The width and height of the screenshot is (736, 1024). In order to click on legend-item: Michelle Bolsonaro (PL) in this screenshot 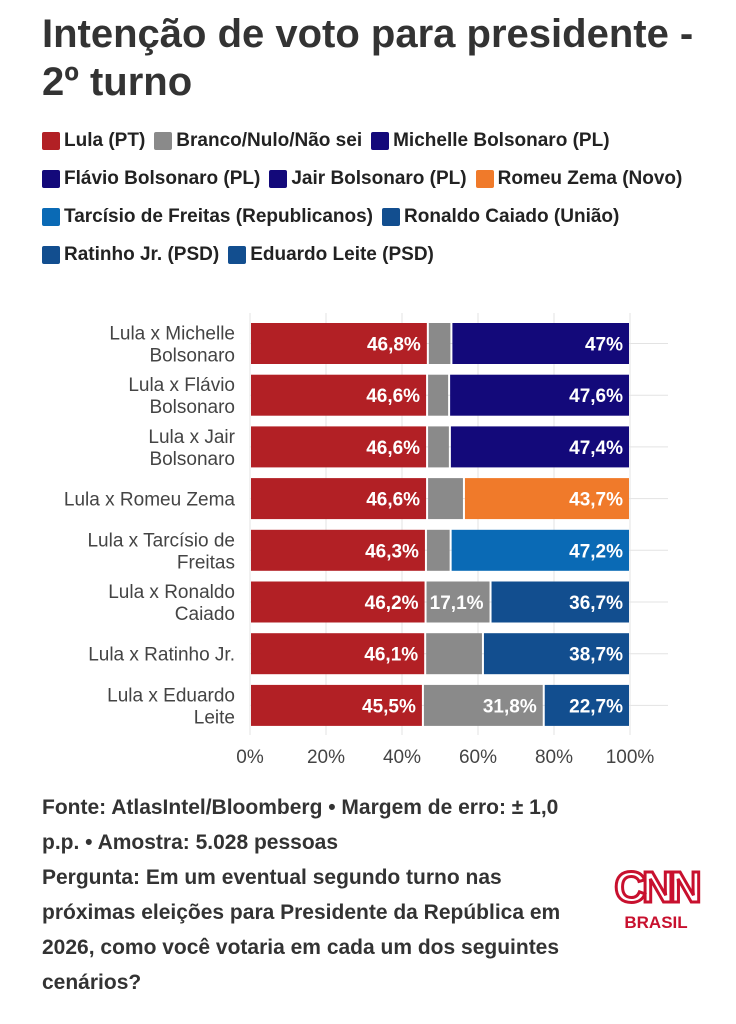, I will do `click(490, 141)`.